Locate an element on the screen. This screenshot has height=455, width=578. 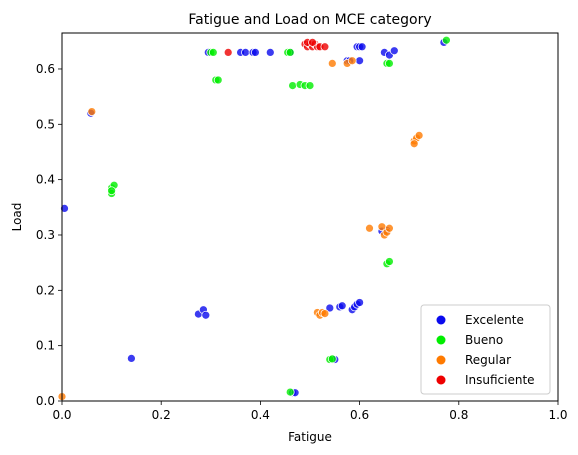
y-axis-ticks: 0.0 0.1 0.2 0.3 0.4 0.5 0.6 is located at coordinates (49, 235).